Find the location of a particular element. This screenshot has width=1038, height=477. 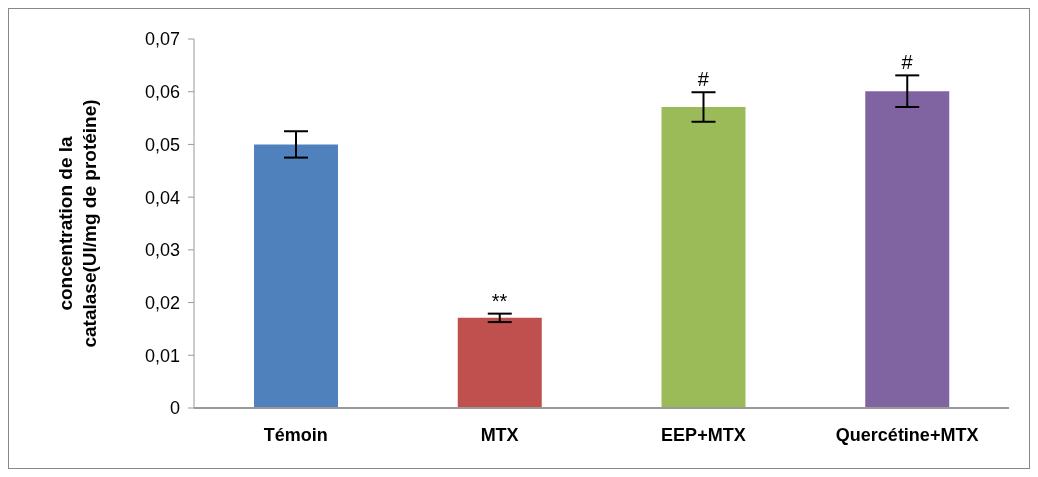

x-tick-label: Quercétine+MTX is located at coordinates (907, 434).